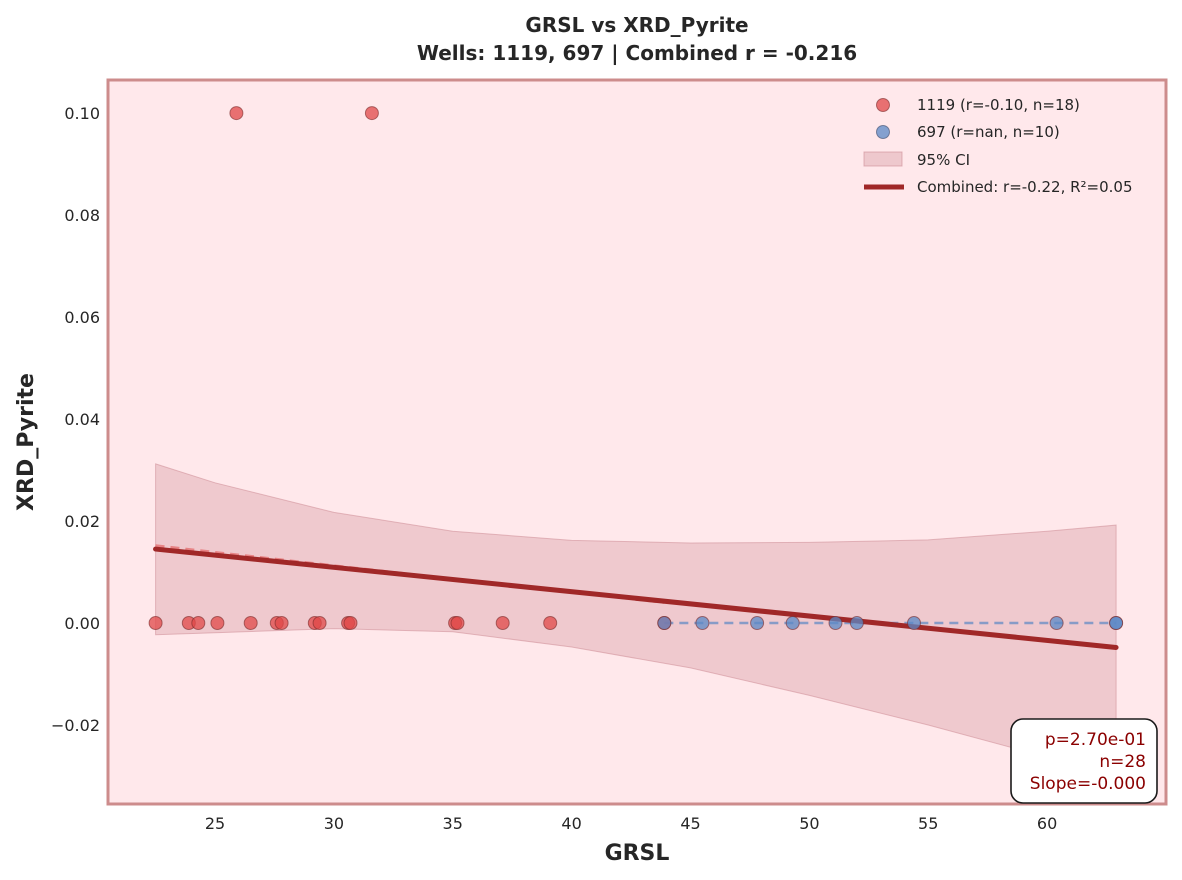 This screenshot has height=880, width=1182. I want to click on y-tick-label: 0.00, so click(82, 623).